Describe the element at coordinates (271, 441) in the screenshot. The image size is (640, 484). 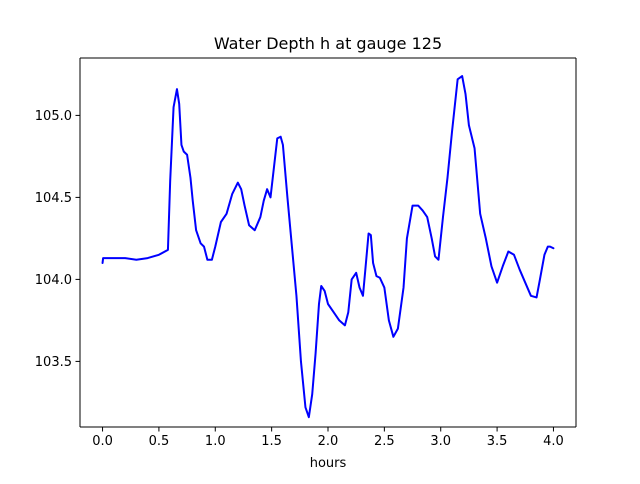
I see `x-tick-label: 1.5` at that location.